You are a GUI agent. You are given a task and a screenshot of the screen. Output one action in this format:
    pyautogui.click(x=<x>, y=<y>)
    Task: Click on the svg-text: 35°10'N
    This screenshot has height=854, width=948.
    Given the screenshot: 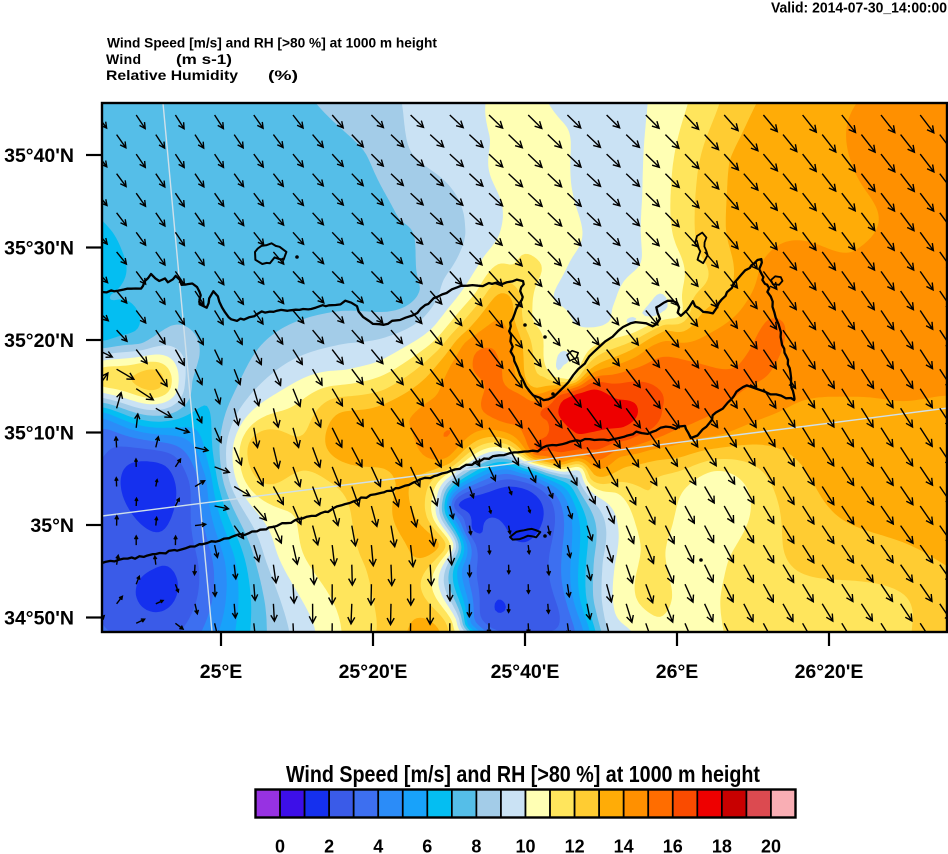 What is the action you would take?
    pyautogui.click(x=39, y=434)
    